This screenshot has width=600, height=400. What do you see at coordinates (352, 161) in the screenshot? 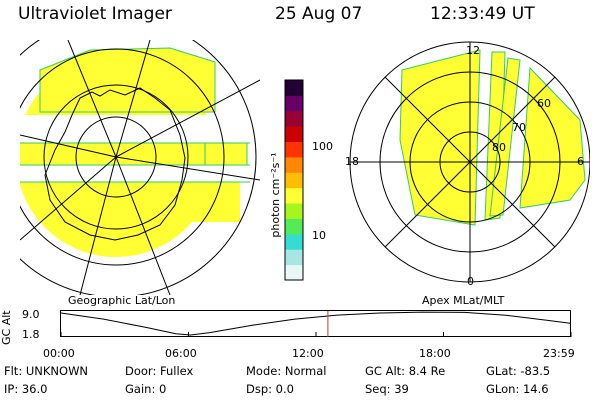
I see `mlt-18-label: 18` at bounding box center [352, 161].